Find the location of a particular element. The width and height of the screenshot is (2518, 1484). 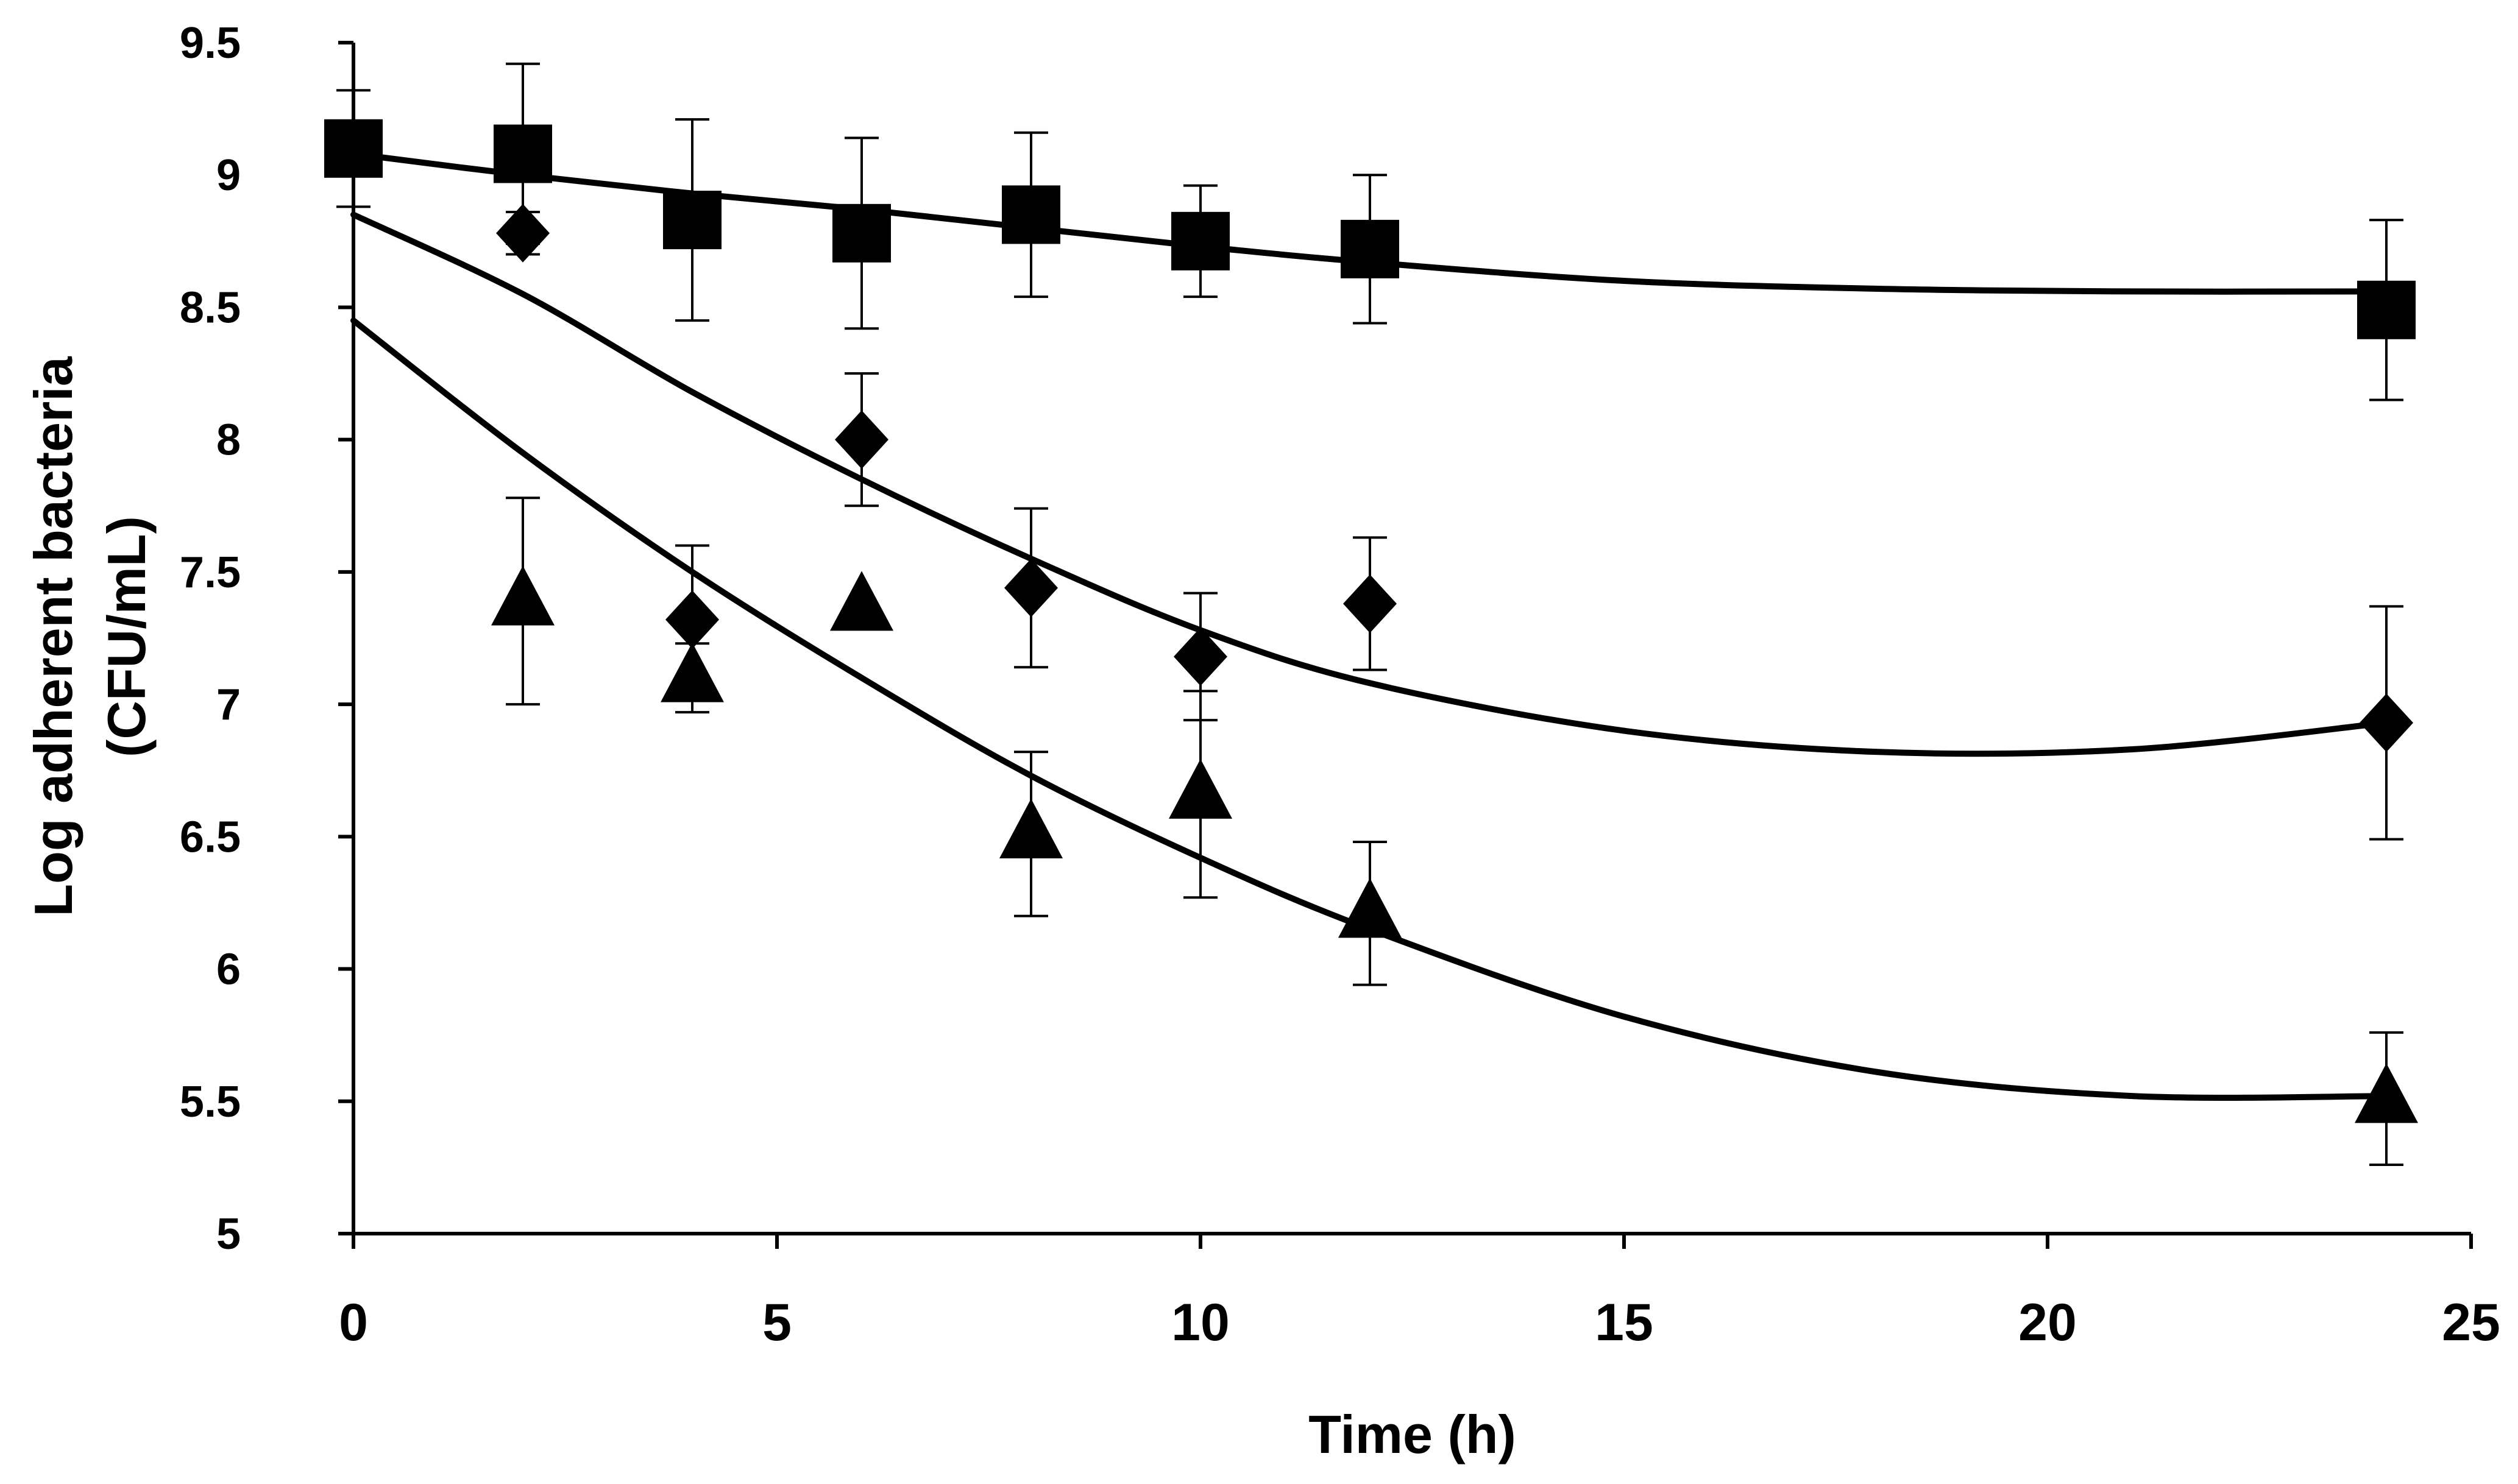

y-tick-label: 6 is located at coordinates (228, 970).